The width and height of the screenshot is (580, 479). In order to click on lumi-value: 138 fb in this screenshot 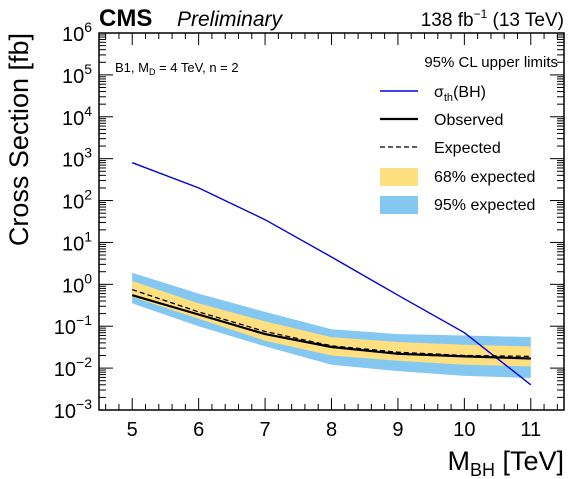, I will do `click(447, 20)`.